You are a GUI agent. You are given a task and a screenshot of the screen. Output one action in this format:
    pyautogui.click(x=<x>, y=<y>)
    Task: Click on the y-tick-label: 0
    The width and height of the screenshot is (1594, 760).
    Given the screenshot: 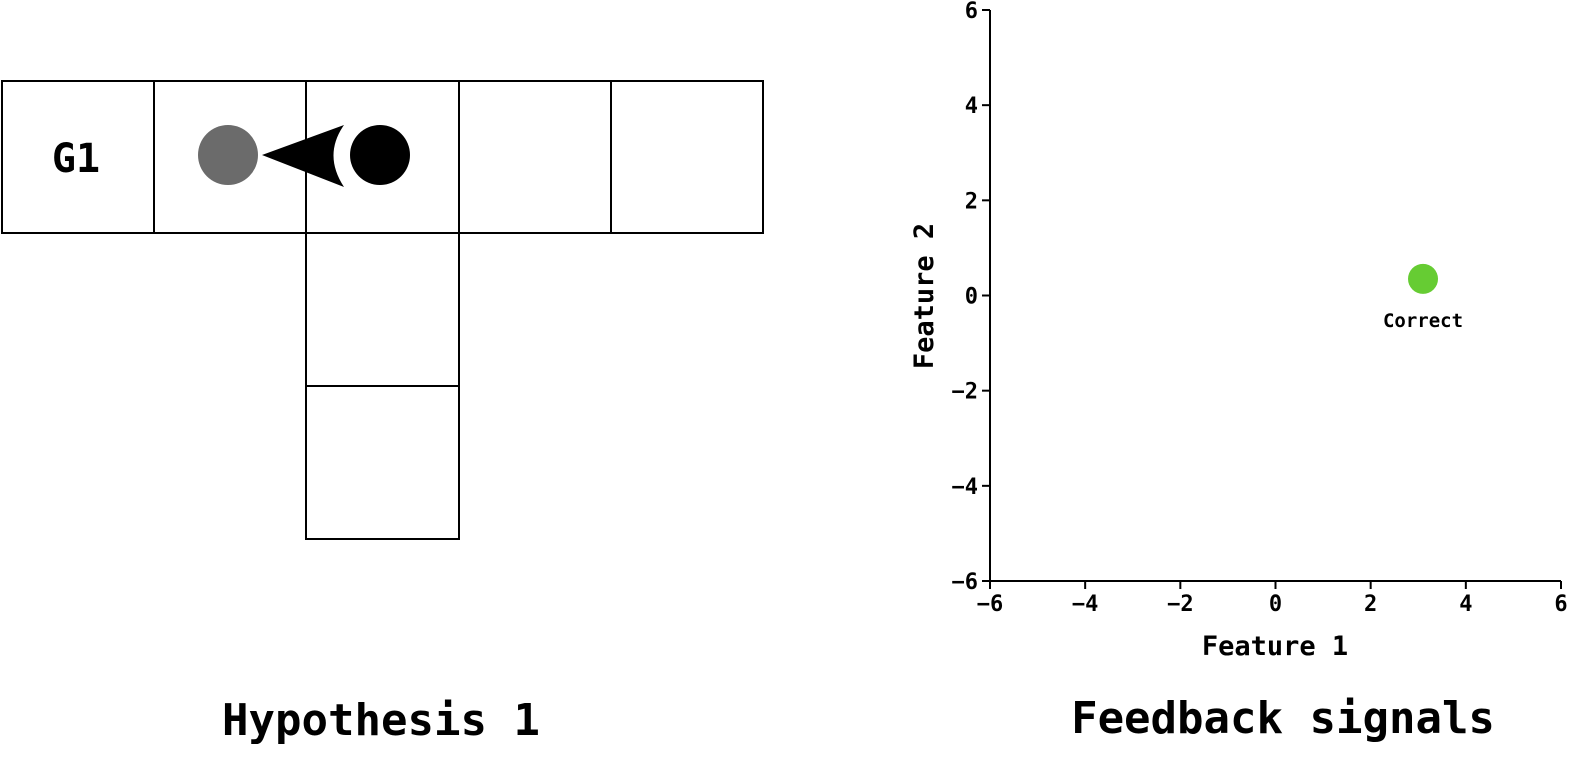 What is the action you would take?
    pyautogui.click(x=971, y=297)
    